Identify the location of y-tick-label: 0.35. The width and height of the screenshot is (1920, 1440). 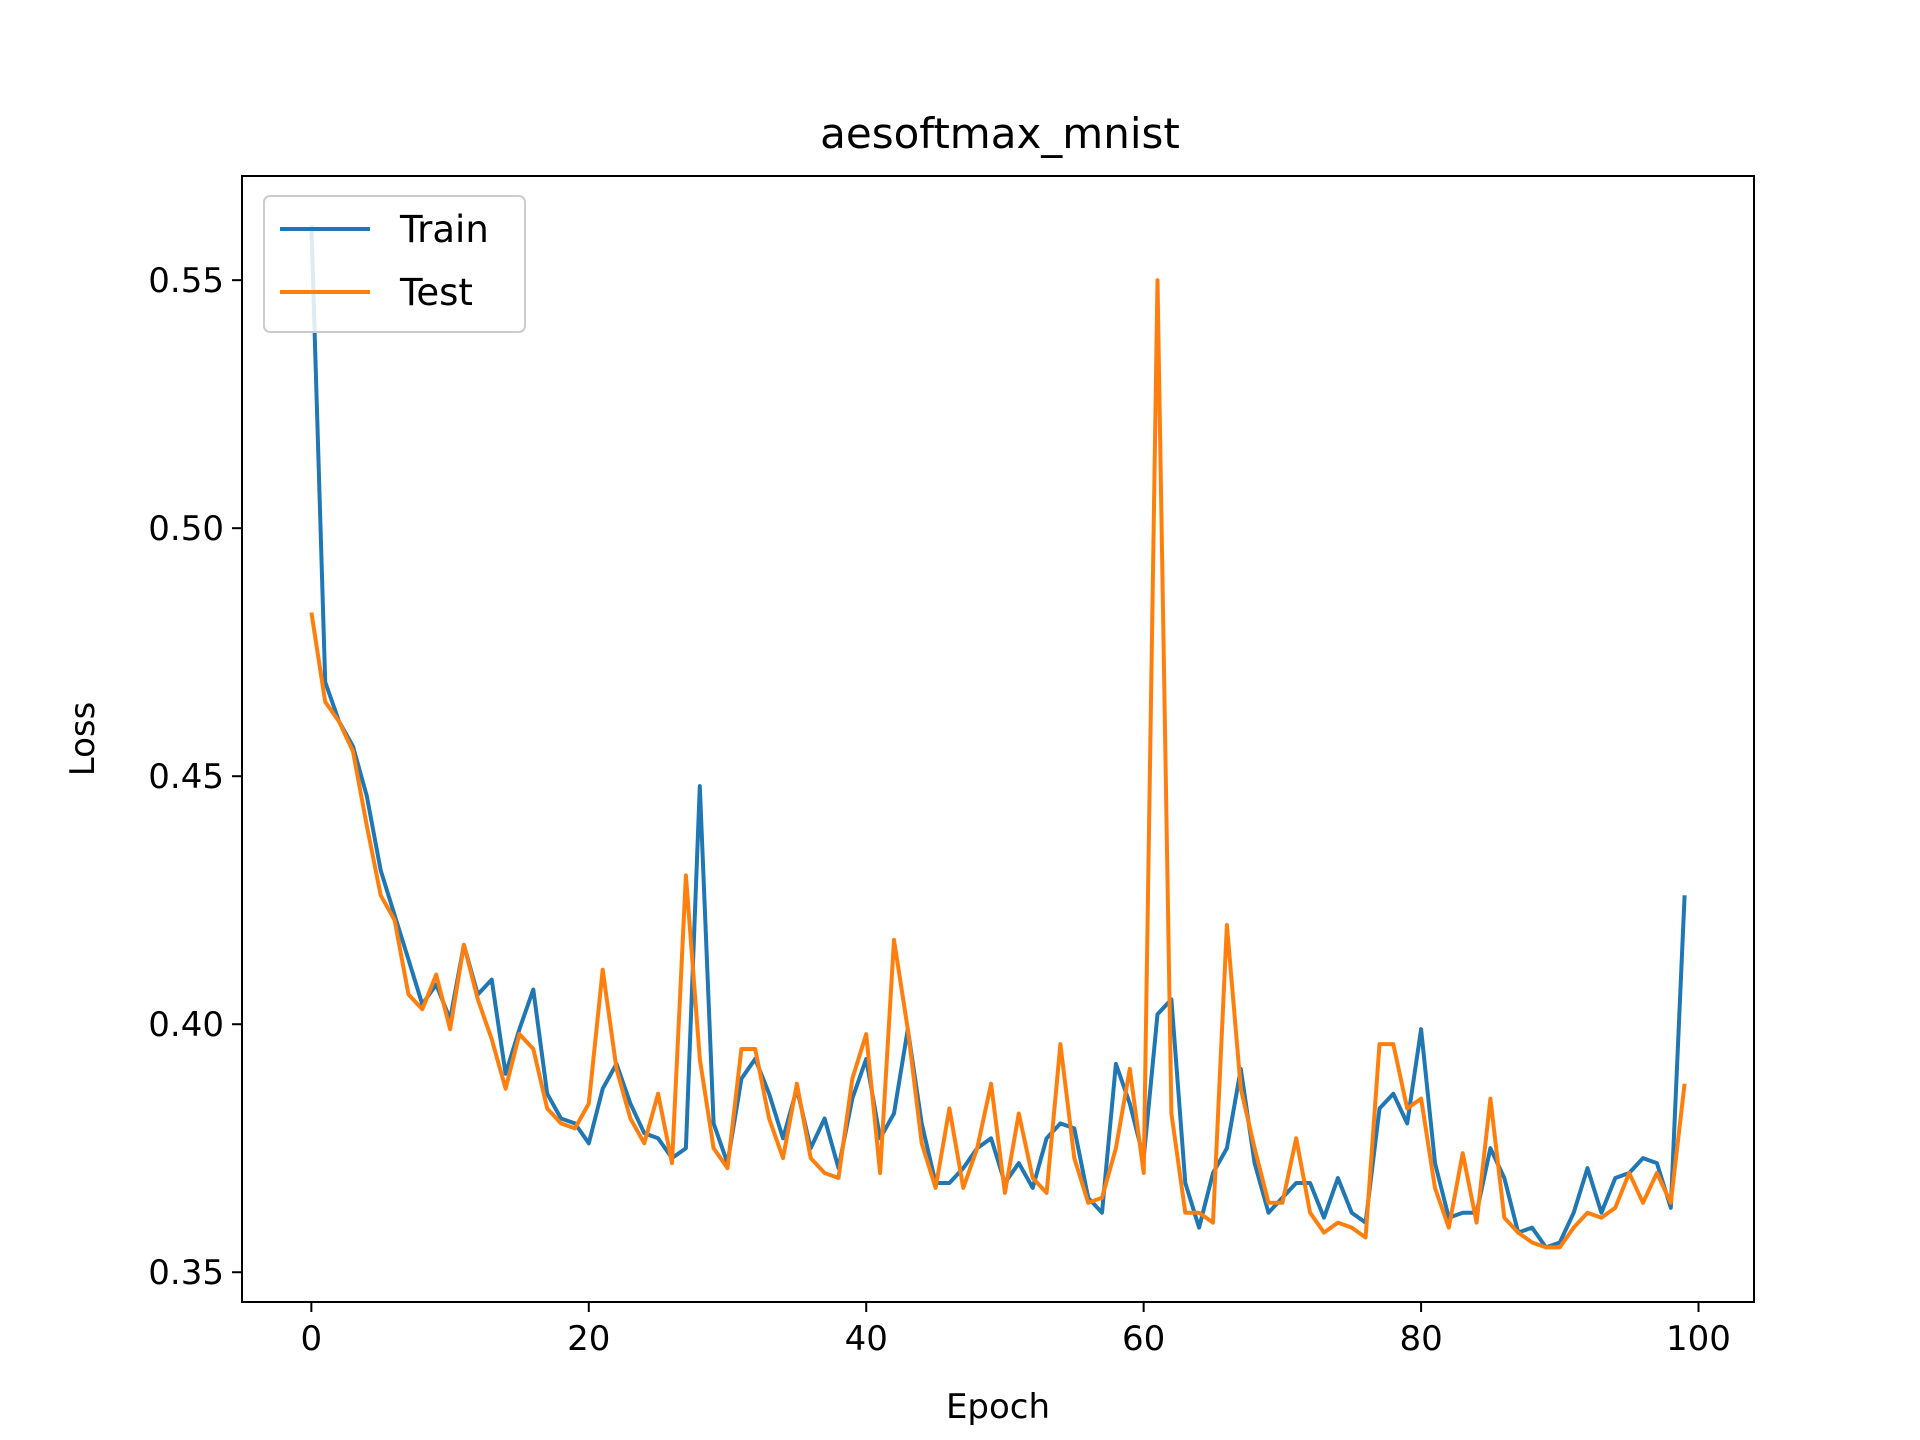
(186, 1273).